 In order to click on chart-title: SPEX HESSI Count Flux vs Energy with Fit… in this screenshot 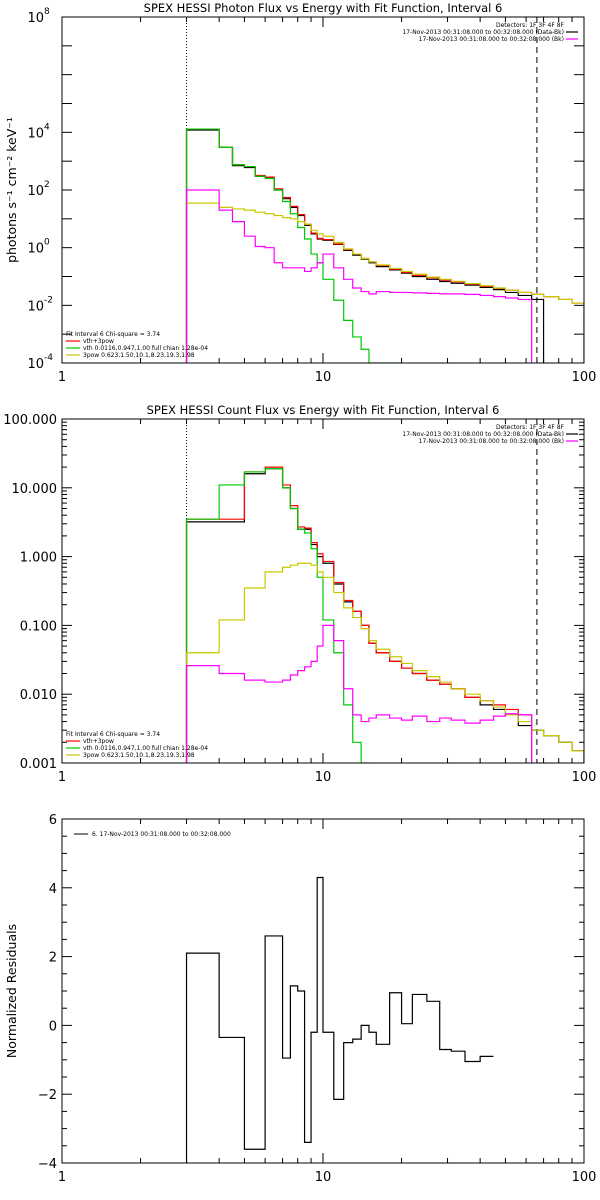, I will do `click(323, 410)`.